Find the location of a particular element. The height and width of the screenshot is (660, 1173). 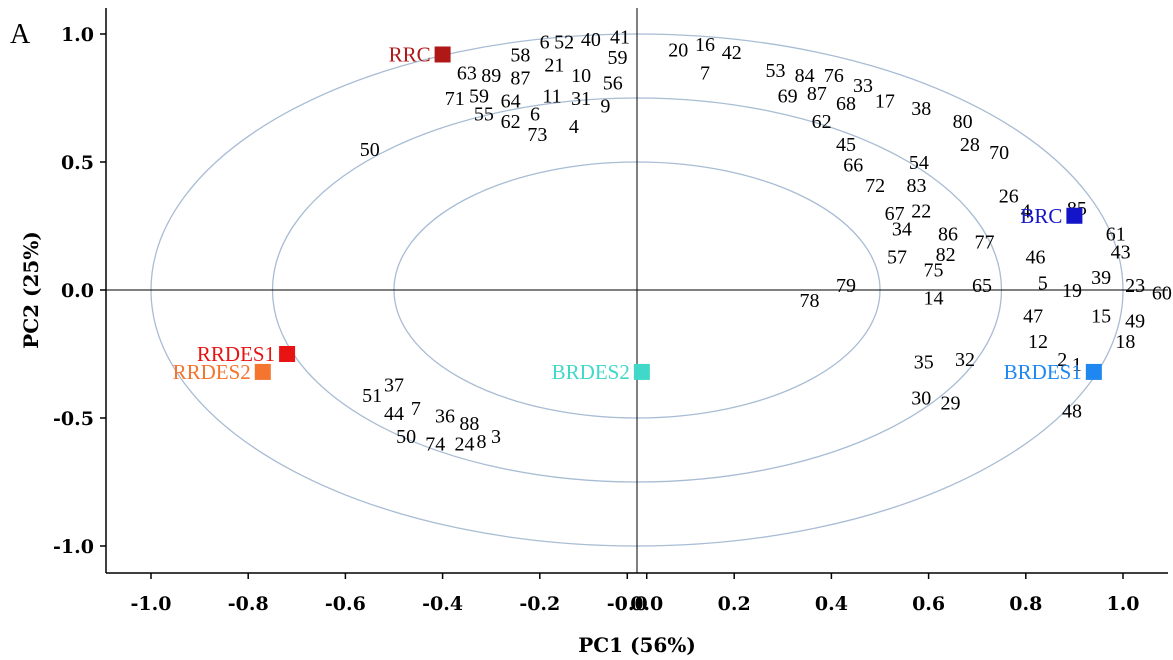

sample-label-rrc: RRC is located at coordinates (410, 54).